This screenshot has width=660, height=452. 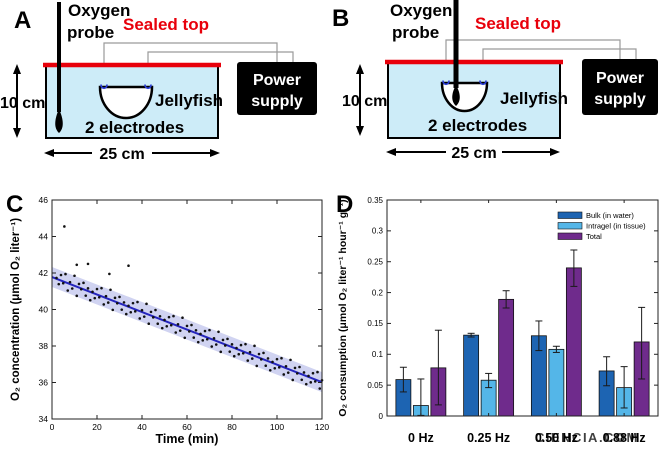 What do you see at coordinates (277, 80) in the screenshot?
I see `power-supply-label: Power` at bounding box center [277, 80].